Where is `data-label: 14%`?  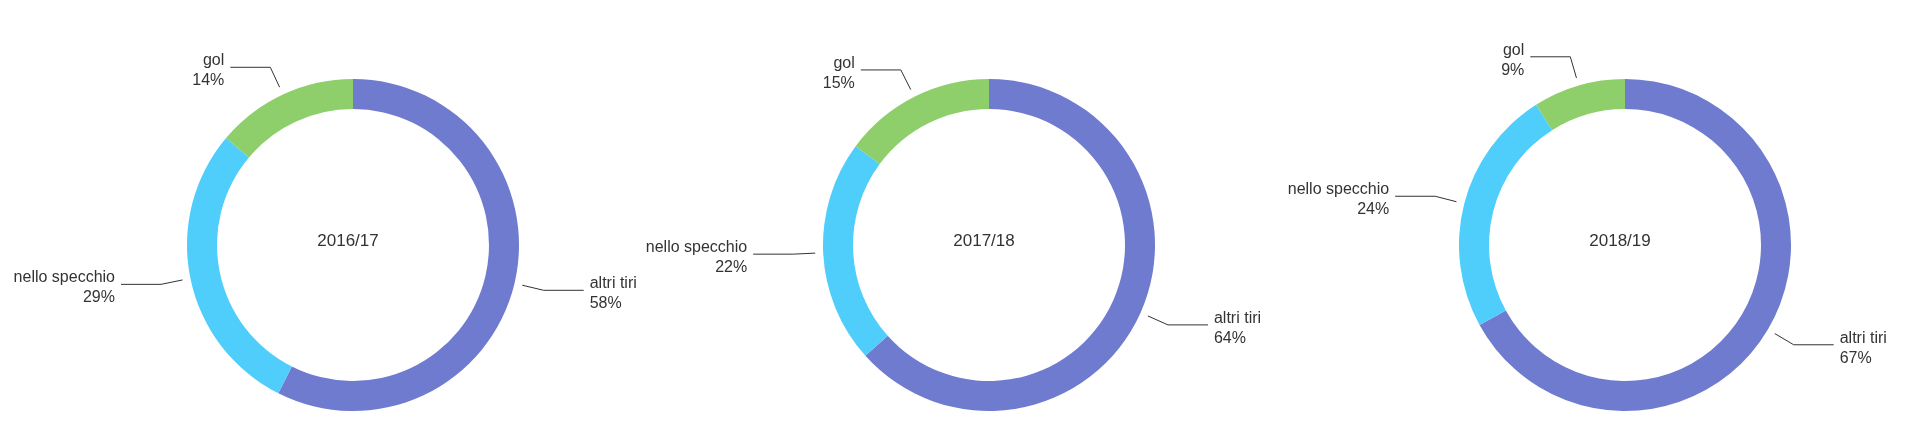 data-label: 14% is located at coordinates (208, 80).